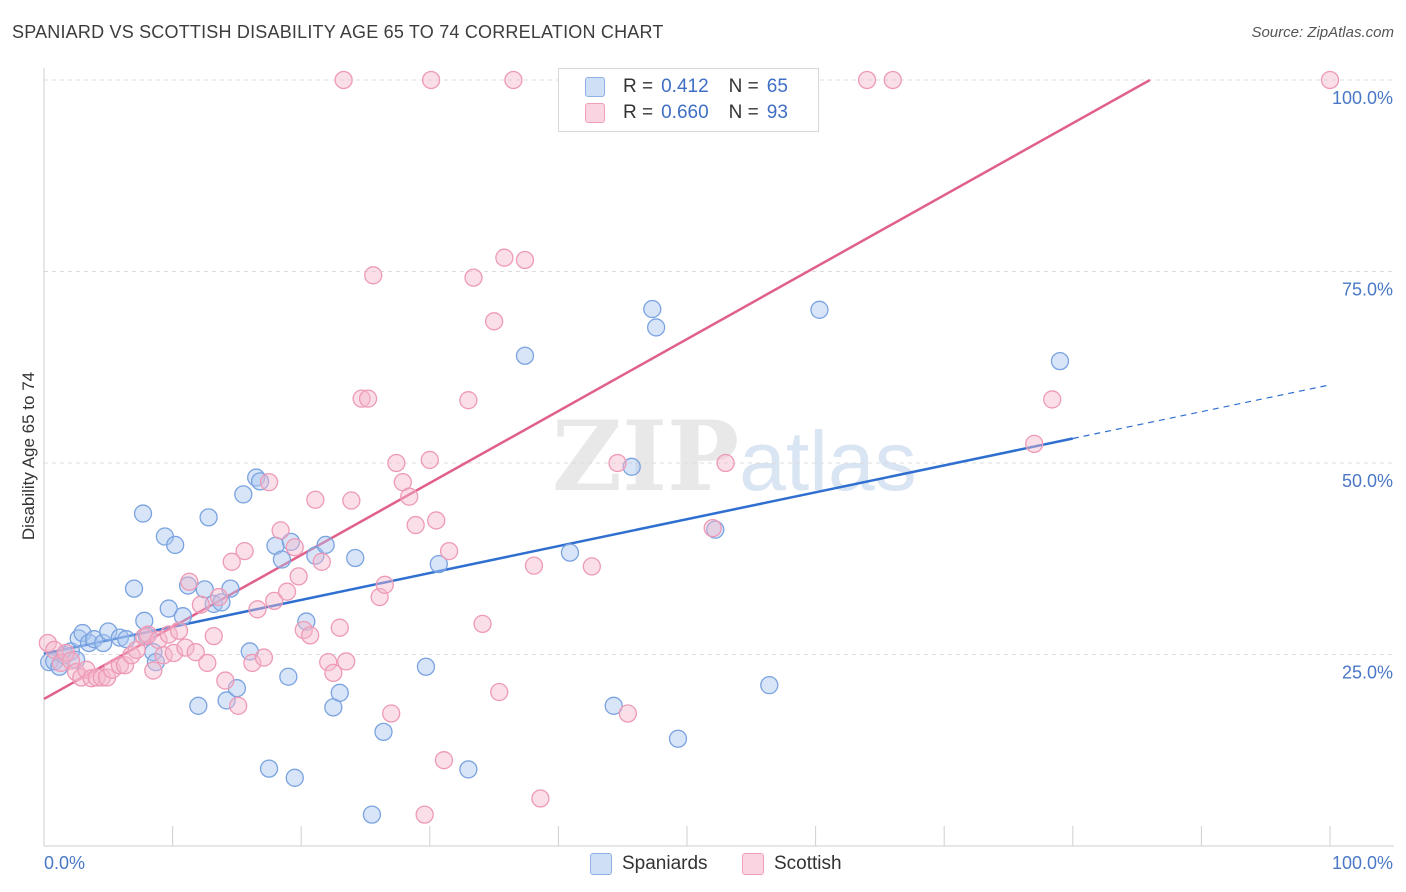  Describe the element at coordinates (595, 113) in the screenshot. I see `scottish-swatch` at that location.